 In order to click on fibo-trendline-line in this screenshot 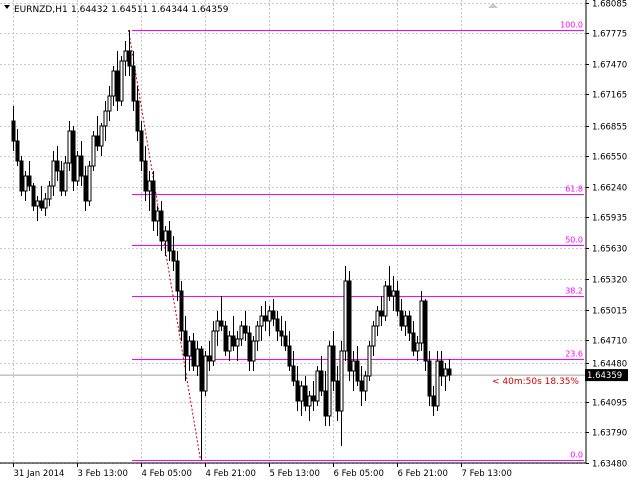, I will do `click(164, 245)`.